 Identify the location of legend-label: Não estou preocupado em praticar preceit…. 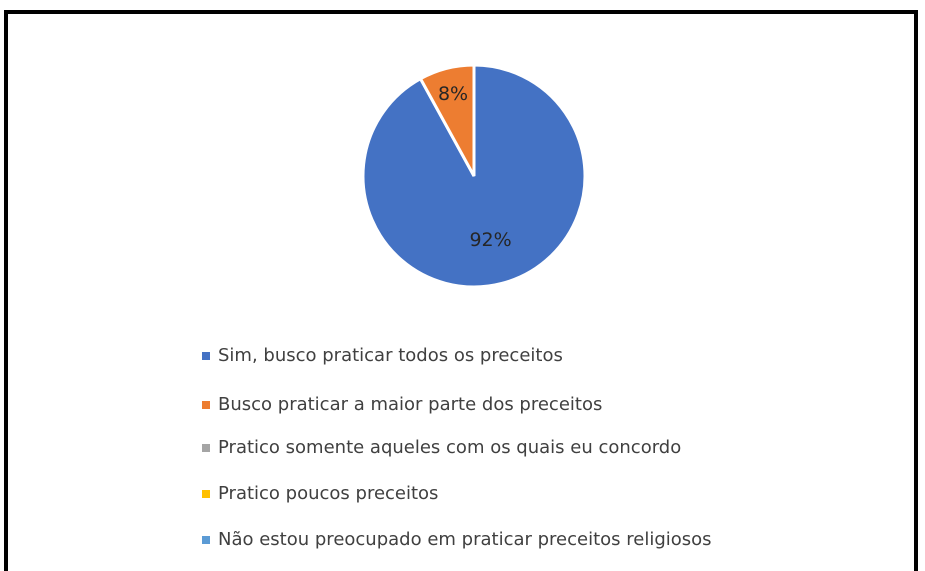
(465, 539).